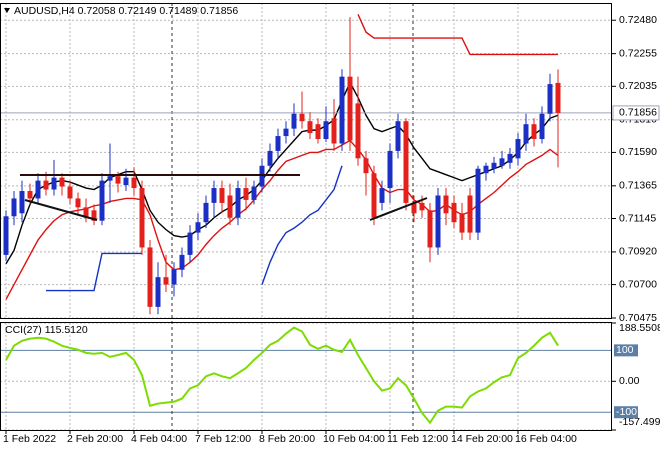 The height and width of the screenshot is (450, 660). Describe the element at coordinates (223, 439) in the screenshot. I see `x-tick-label: 7 Feb 12:00` at that location.